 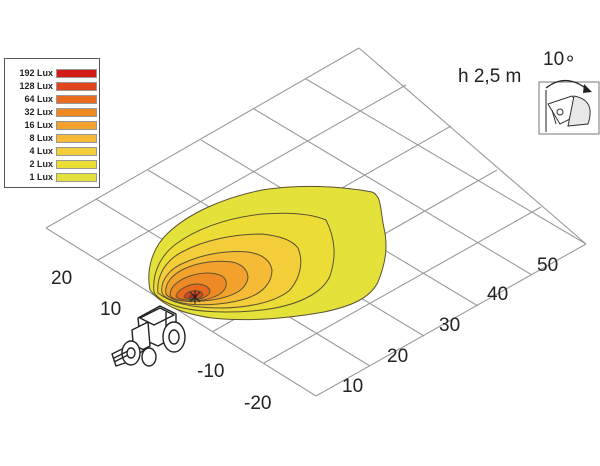 I want to click on legend-label: 16 Lux, so click(x=38, y=125).